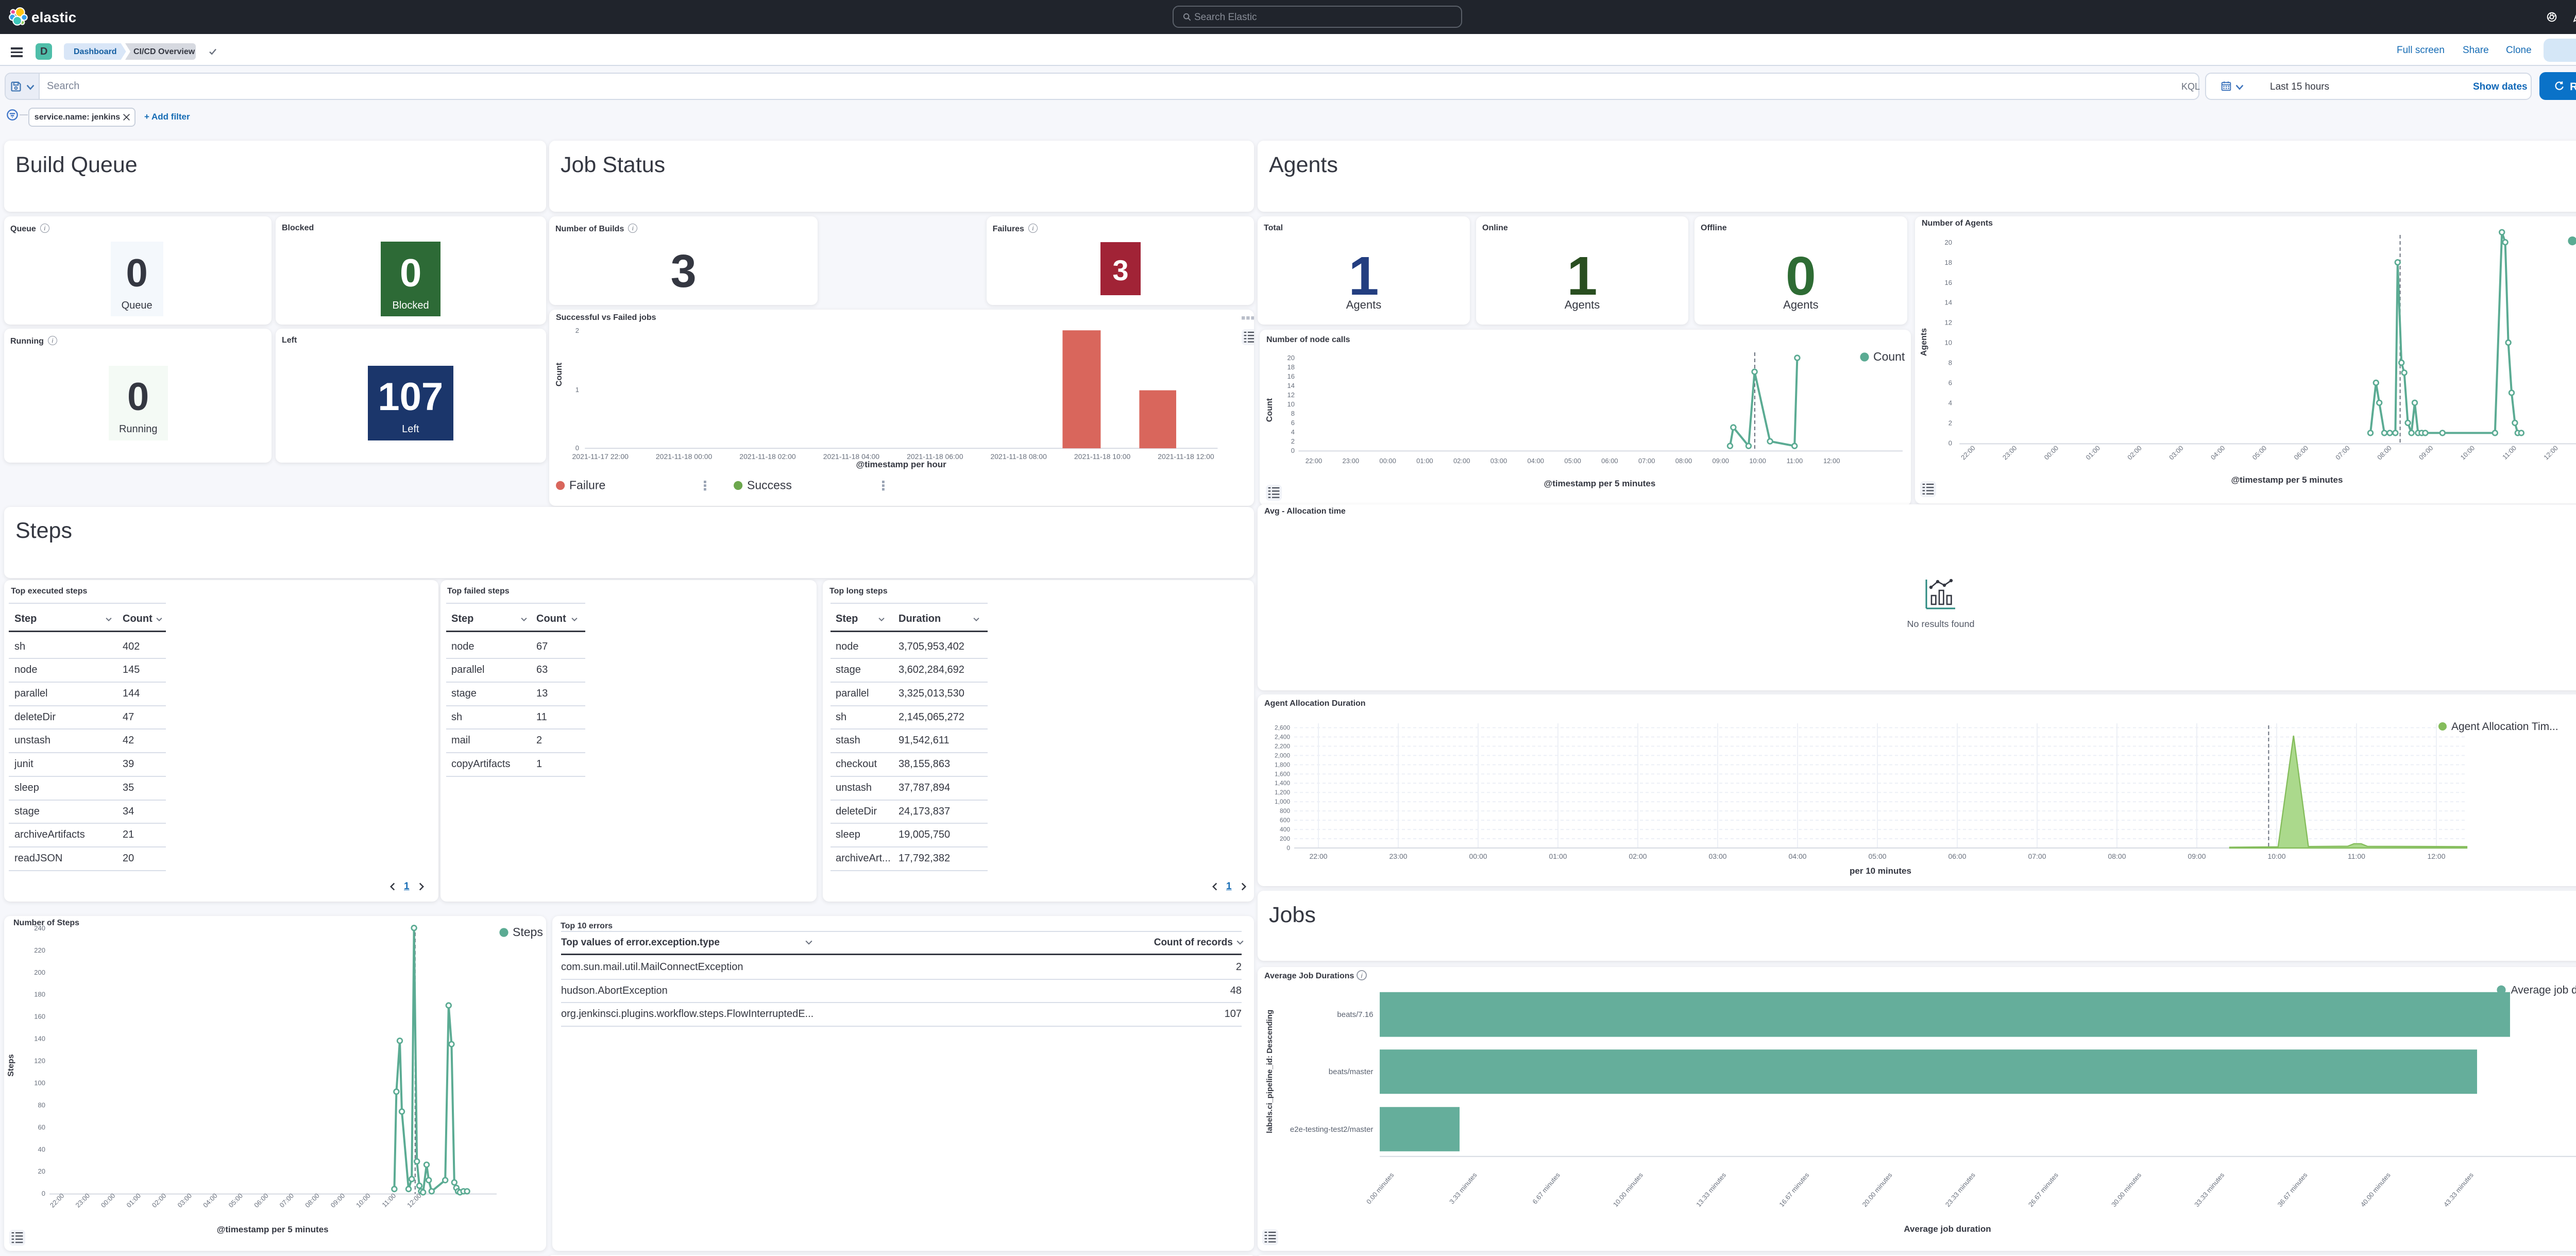 The height and width of the screenshot is (1256, 2576). Describe the element at coordinates (901, 464) in the screenshot. I see `svg-text: @timestamp per hour` at that location.